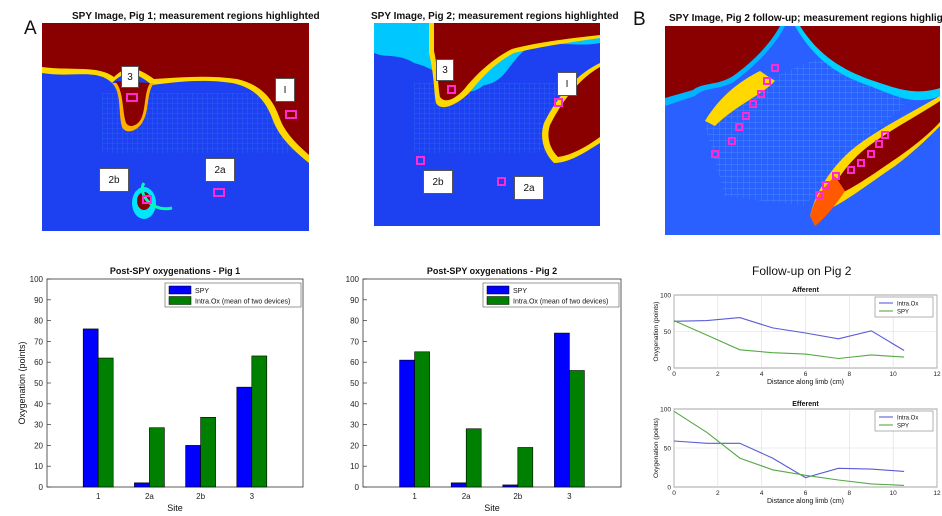 Image resolution: width=942 pixels, height=516 pixels. I want to click on x-tick-label: 6, so click(806, 493).